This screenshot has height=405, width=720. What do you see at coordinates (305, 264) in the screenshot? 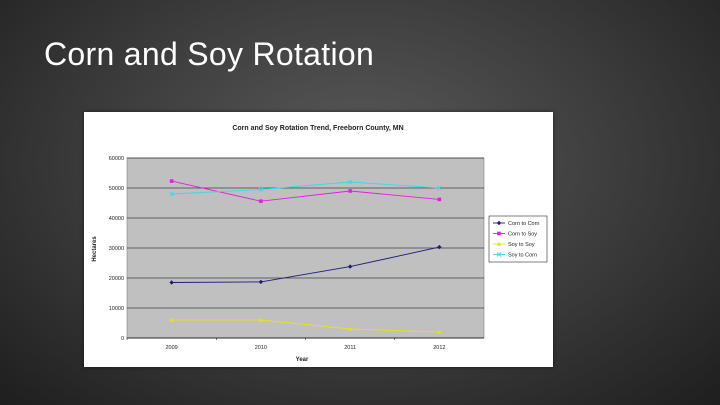
I see `series-line-corn-to-corn` at bounding box center [305, 264].